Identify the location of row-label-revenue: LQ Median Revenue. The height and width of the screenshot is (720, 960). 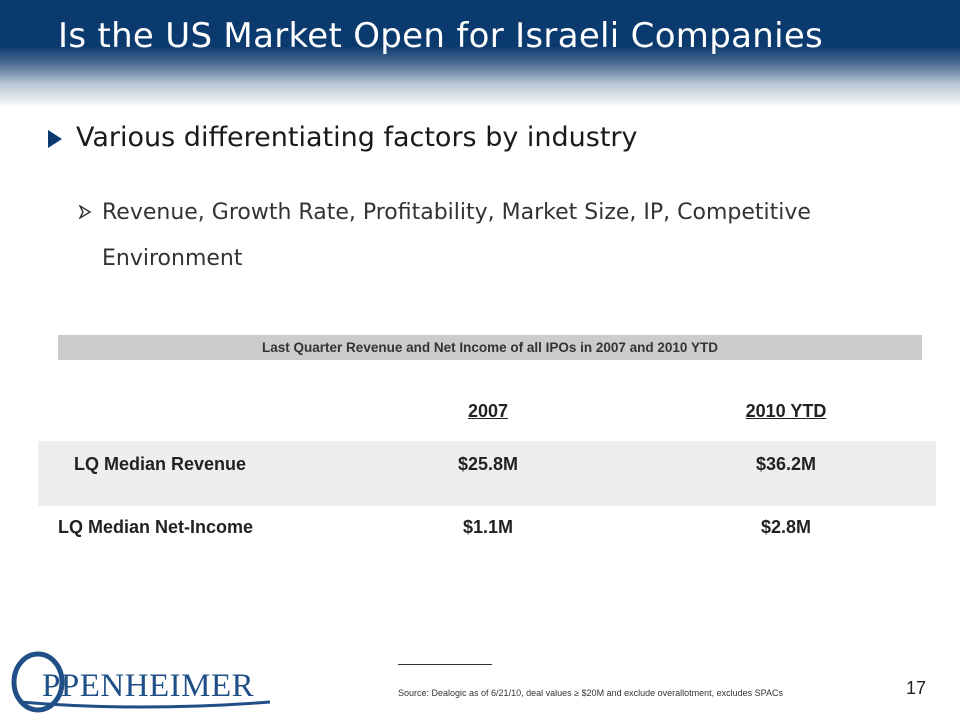
(160, 464).